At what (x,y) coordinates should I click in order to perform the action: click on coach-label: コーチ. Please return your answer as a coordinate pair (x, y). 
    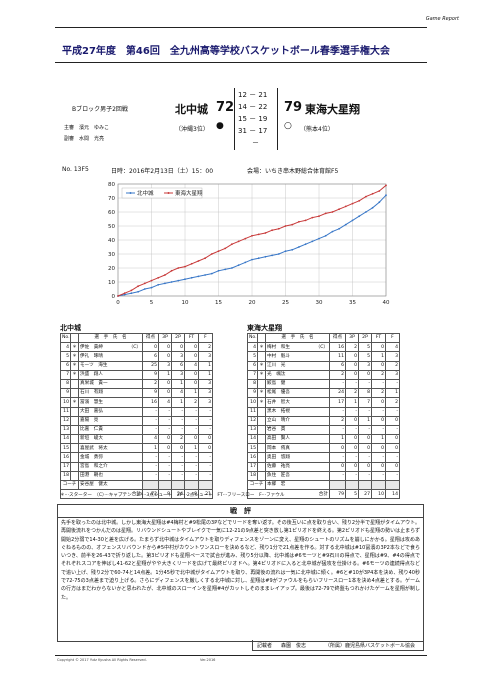
    Looking at the image, I should click on (69, 485).